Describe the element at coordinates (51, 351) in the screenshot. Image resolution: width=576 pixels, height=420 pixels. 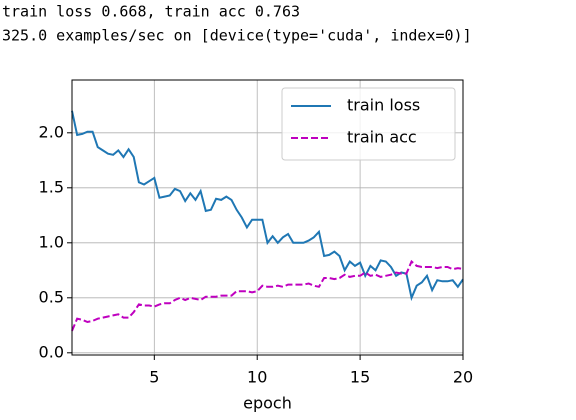
I see `y-tick-label: 0.0` at that location.